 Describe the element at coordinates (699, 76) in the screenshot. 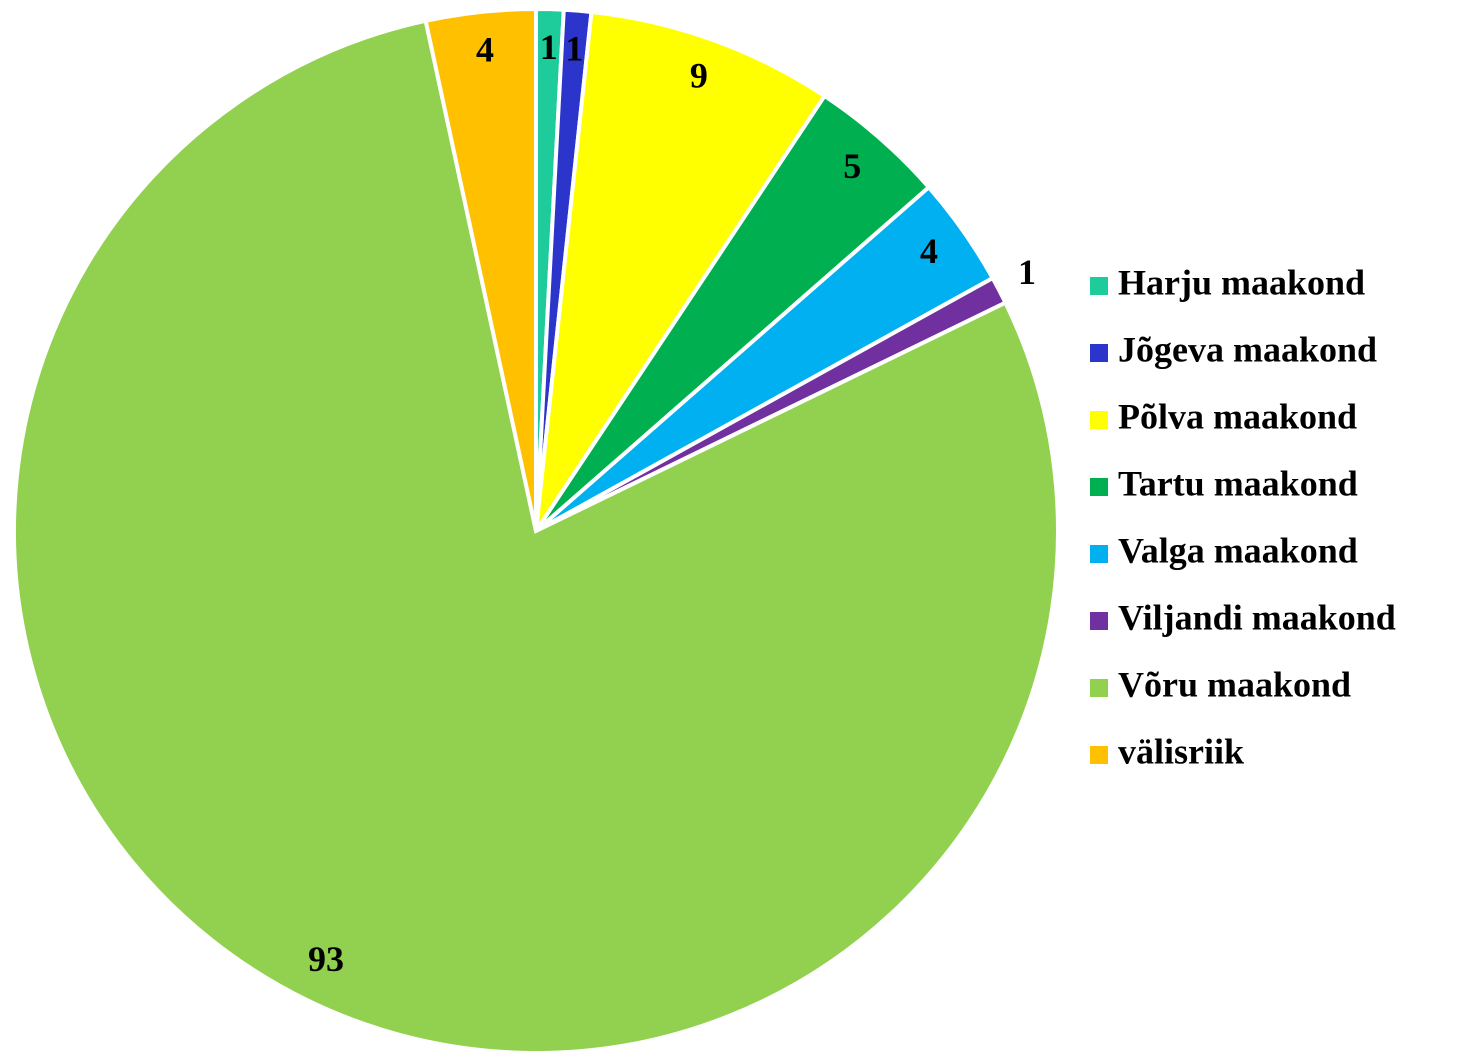

I see `data-label: 9` at that location.